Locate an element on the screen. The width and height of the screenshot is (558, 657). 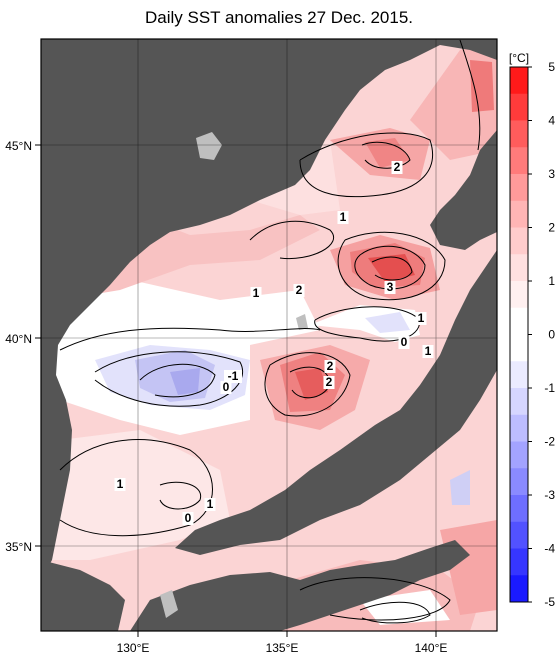
colorbar-tick-label: -2 is located at coordinates (549, 442).